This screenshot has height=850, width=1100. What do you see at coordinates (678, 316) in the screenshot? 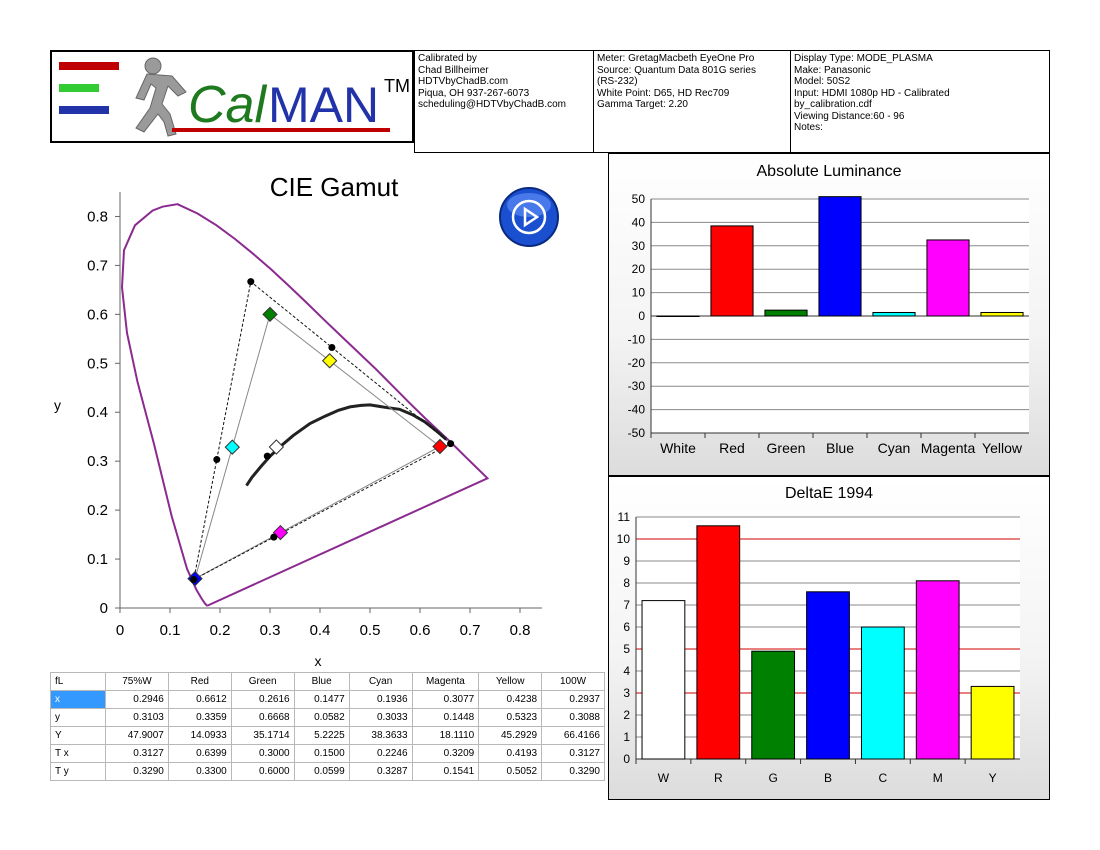
I see `luminance-bar-white` at bounding box center [678, 316].